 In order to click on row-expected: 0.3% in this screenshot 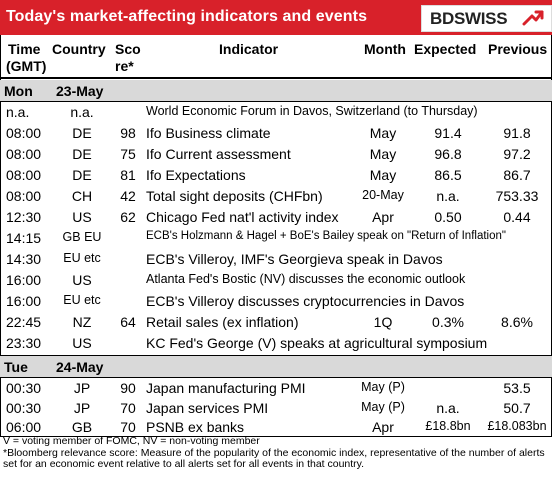, I will do `click(448, 322)`.